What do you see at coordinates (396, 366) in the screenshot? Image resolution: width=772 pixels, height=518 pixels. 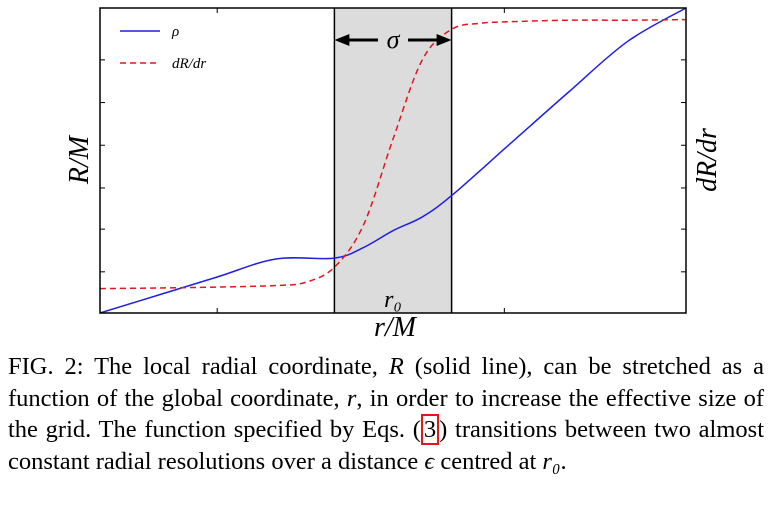 I see `caption-symbol-R: R` at bounding box center [396, 366].